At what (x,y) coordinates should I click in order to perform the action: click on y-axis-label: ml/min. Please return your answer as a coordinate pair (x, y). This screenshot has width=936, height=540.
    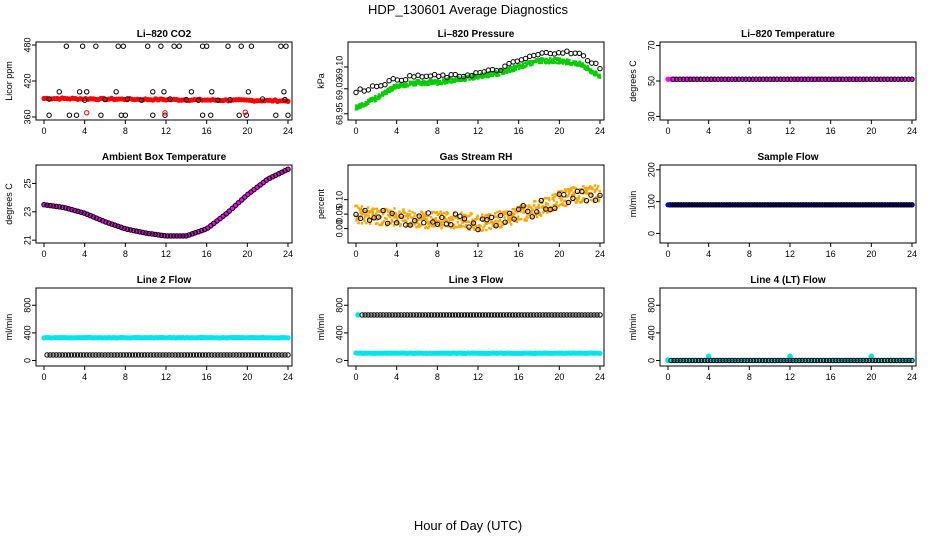
    Looking at the image, I should click on (633, 327).